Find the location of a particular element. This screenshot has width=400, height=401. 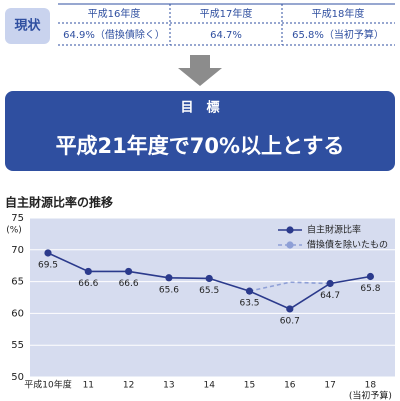

table-header: 平成17年度 is located at coordinates (226, 13).